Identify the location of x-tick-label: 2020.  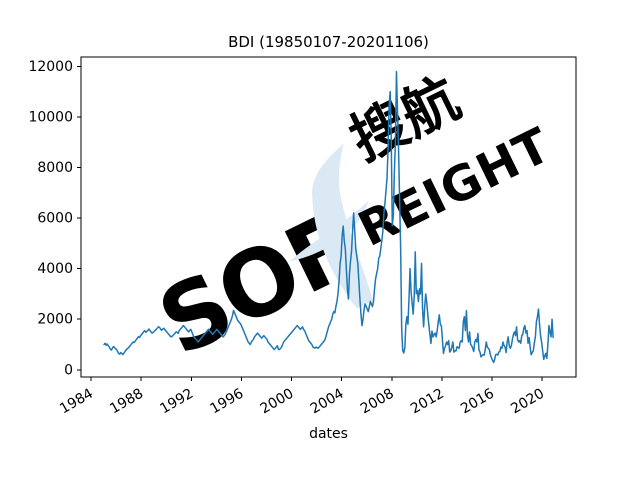
(527, 402).